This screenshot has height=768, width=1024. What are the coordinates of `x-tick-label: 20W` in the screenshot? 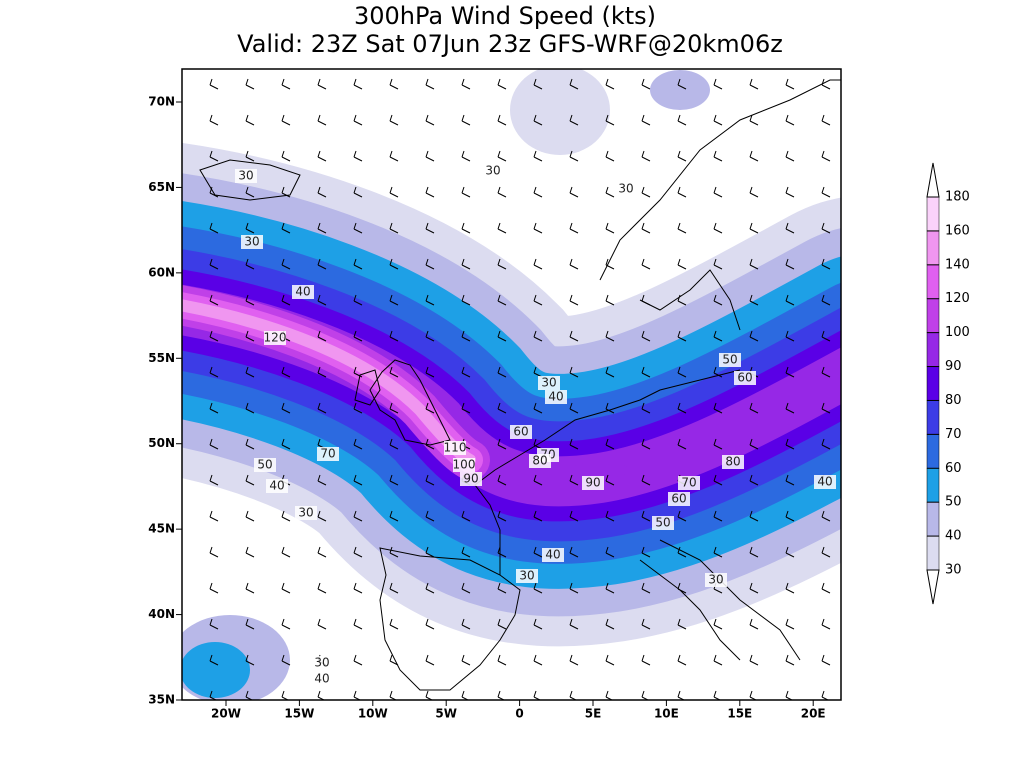 It's located at (226, 714).